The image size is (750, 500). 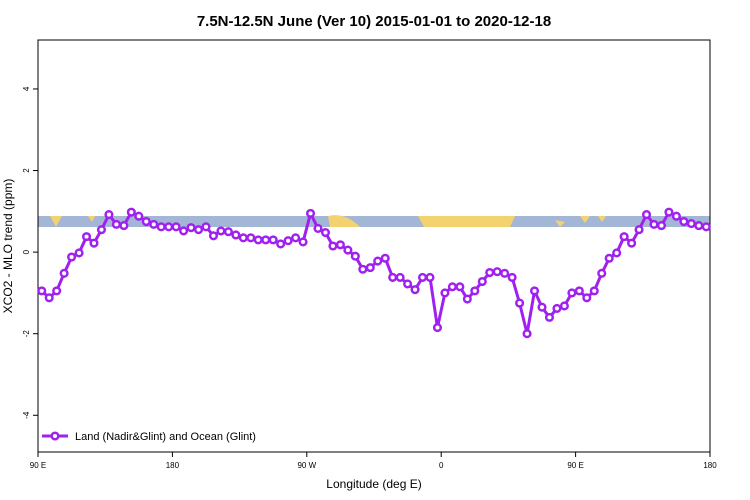 I want to click on x-tick-label: 0, so click(x=441, y=465).